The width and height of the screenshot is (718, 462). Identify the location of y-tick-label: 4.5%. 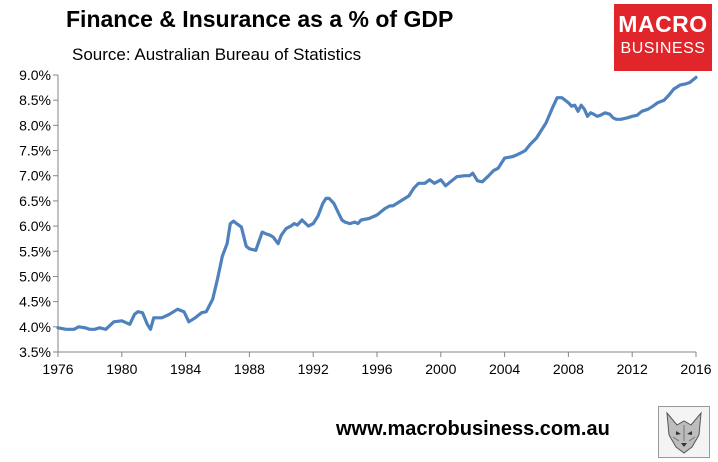
(35, 302).